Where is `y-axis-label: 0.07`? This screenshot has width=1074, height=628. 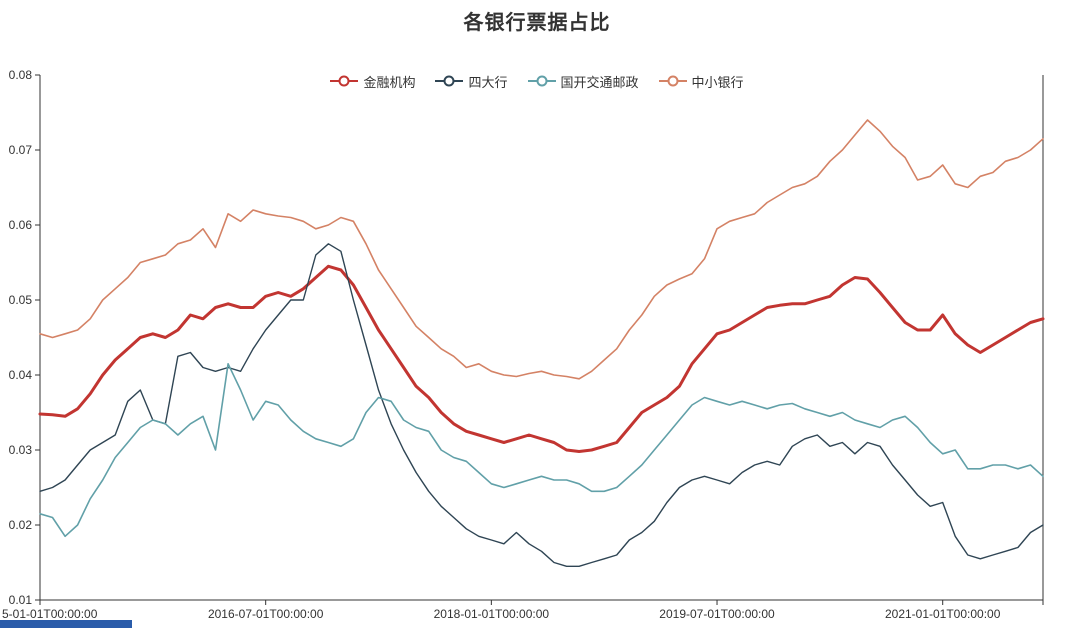
y-axis-label: 0.07 is located at coordinates (21, 150).